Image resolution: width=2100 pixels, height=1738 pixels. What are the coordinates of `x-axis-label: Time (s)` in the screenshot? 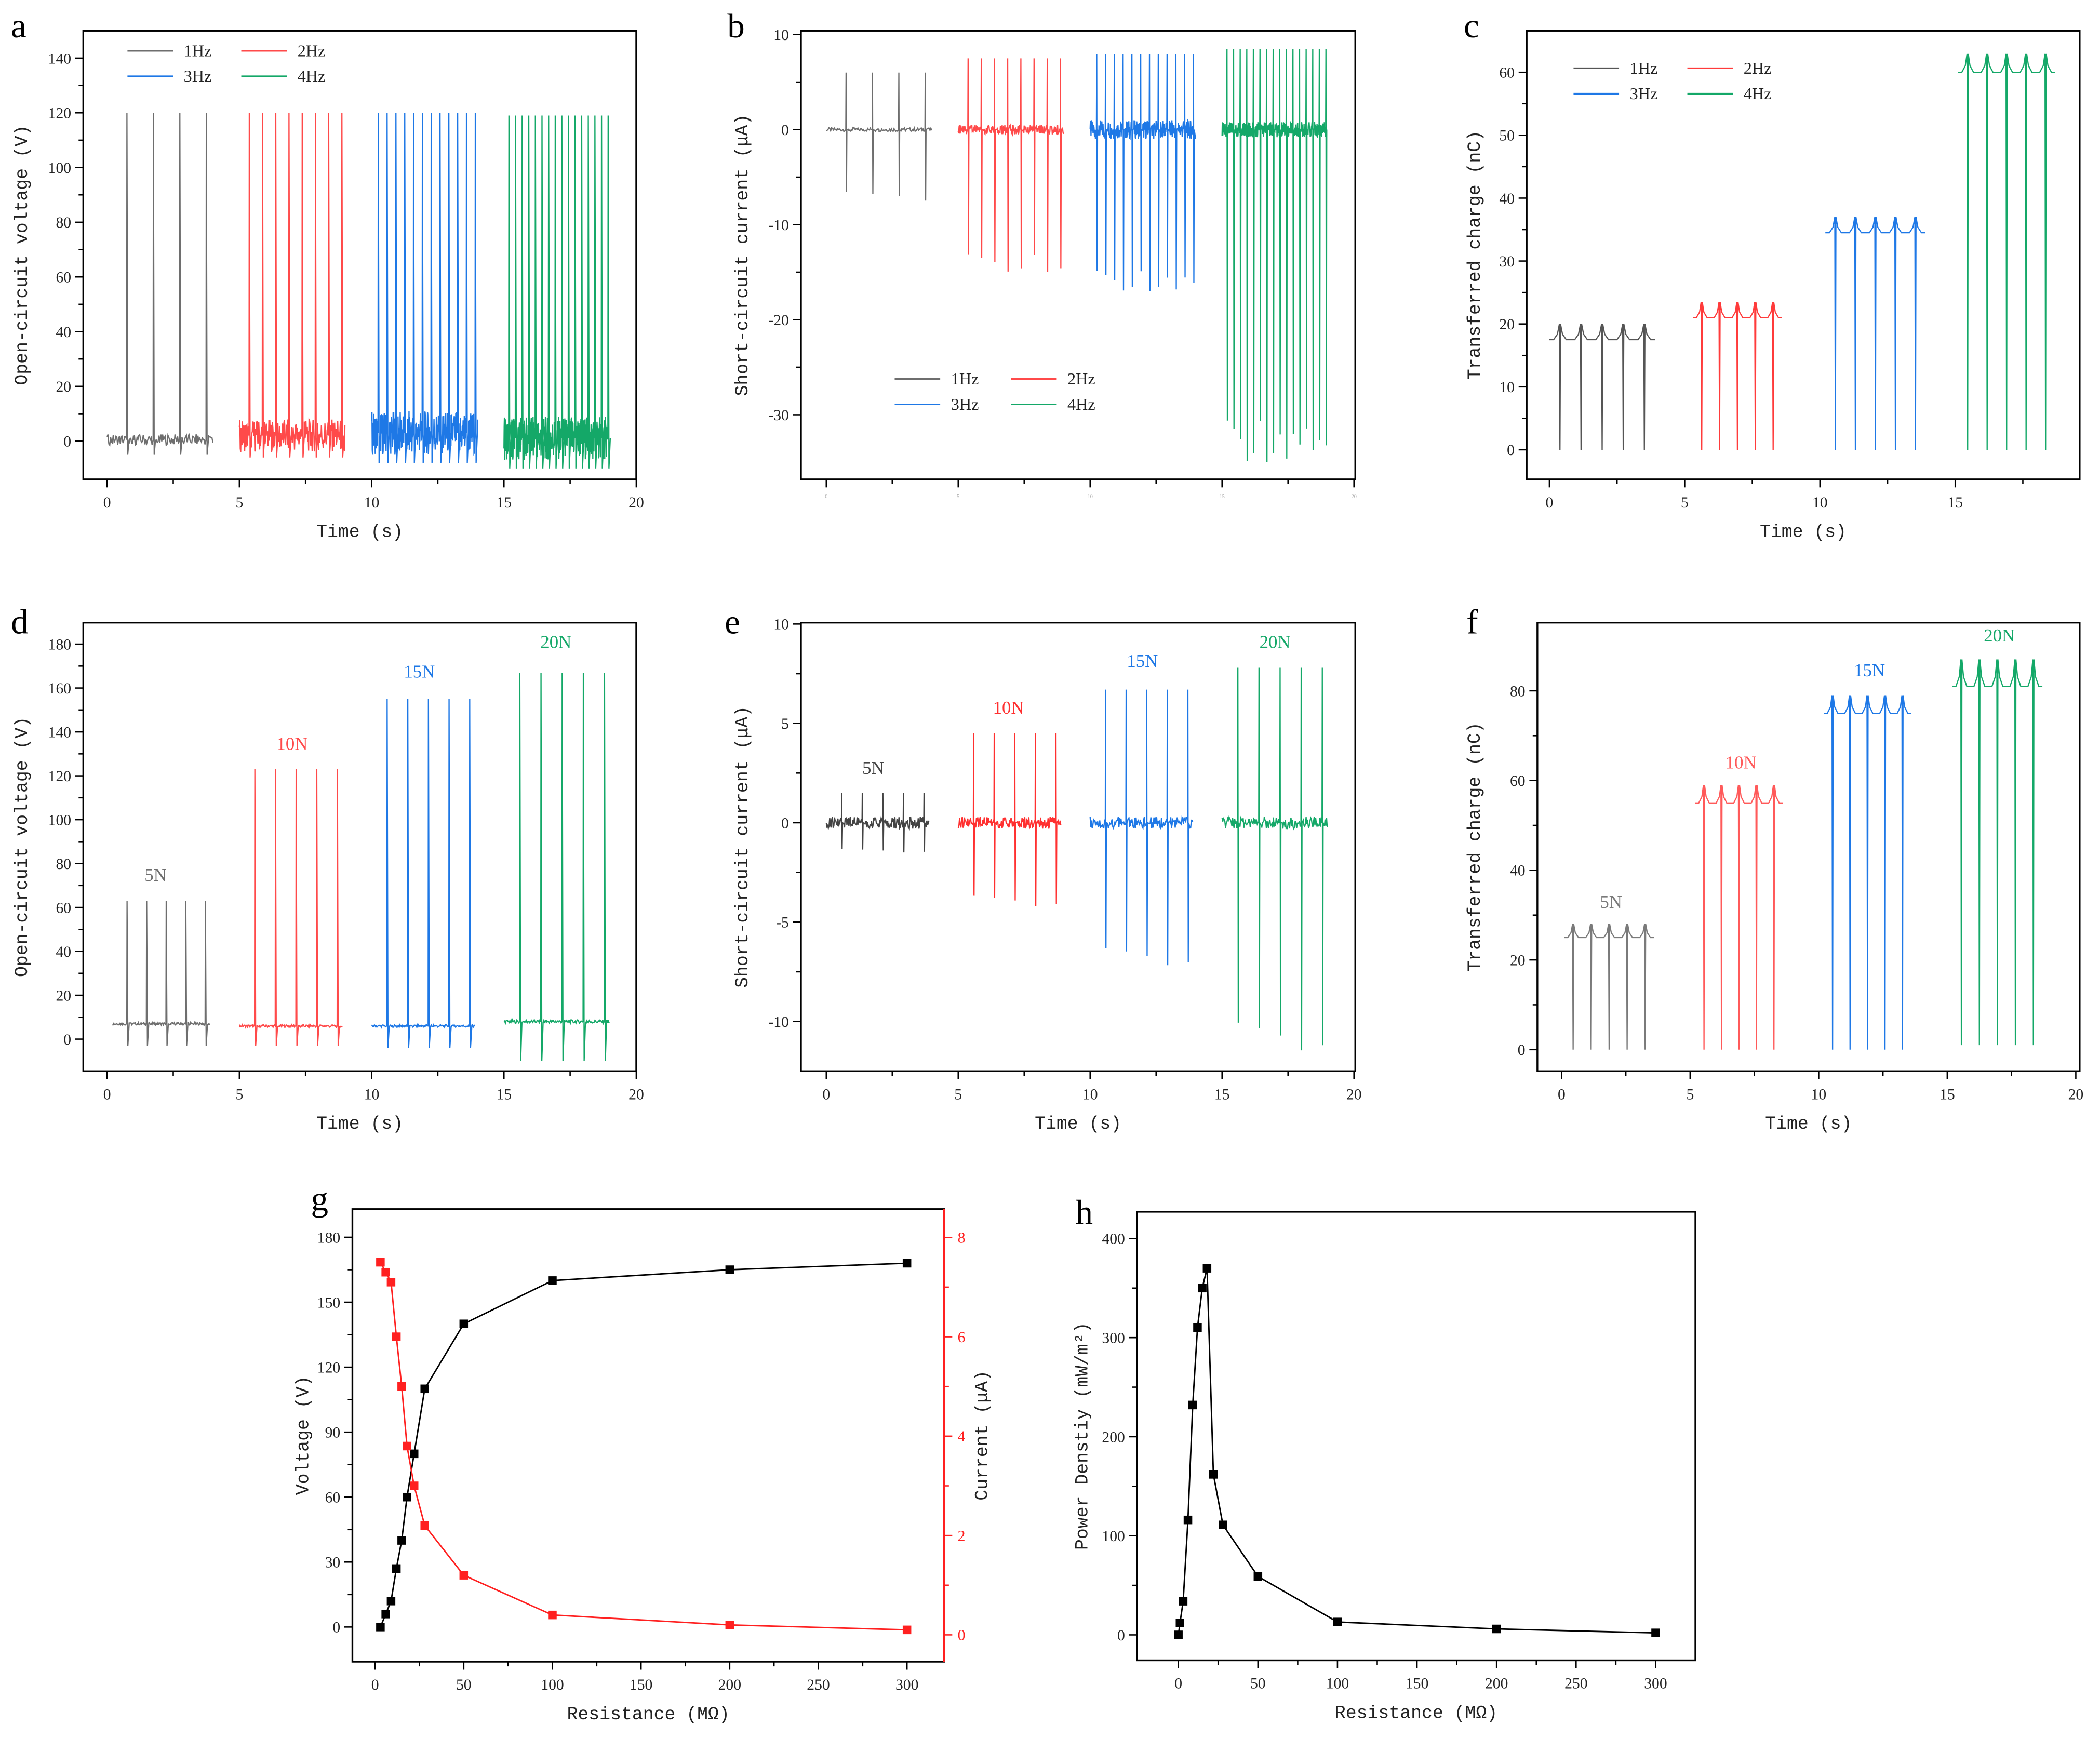 It's located at (1078, 1124).